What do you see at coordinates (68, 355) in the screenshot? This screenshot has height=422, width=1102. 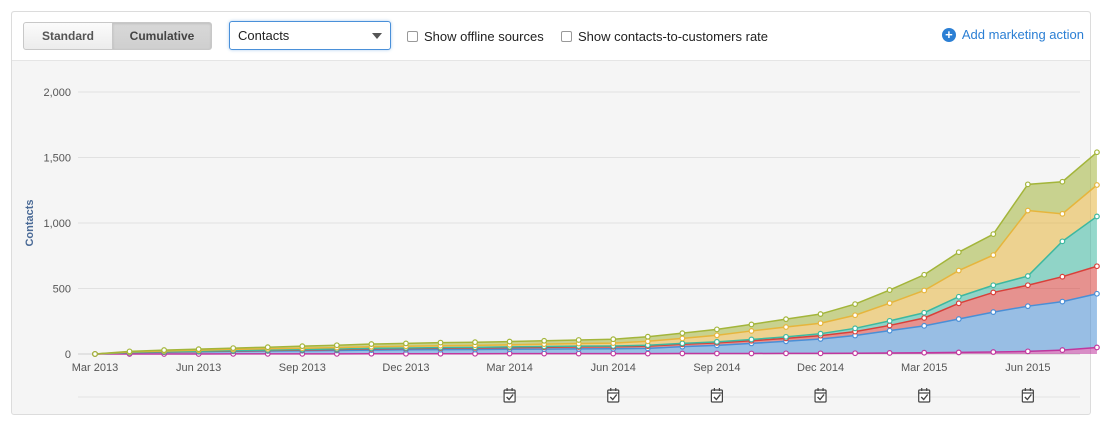 I see `y-tick-label: 0` at bounding box center [68, 355].